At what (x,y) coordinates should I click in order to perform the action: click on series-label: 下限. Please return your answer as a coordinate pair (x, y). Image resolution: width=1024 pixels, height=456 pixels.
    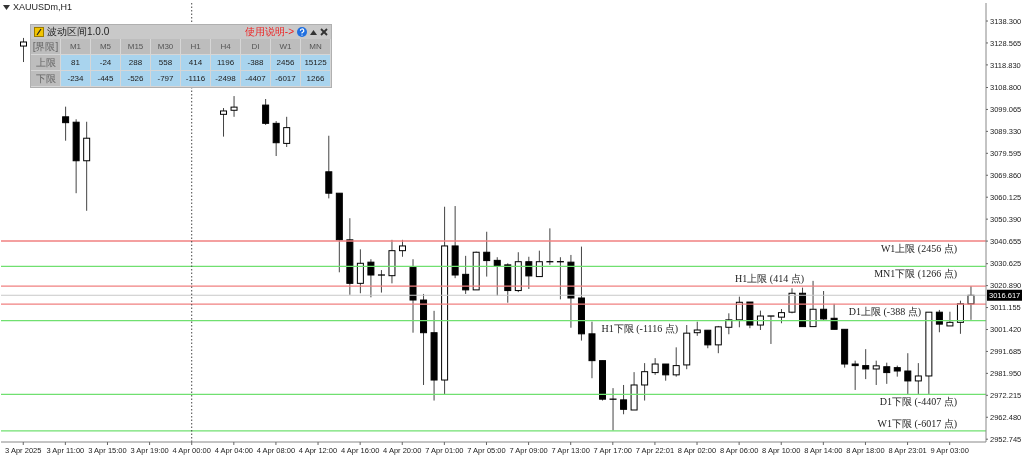
    Looking at the image, I should click on (45, 78).